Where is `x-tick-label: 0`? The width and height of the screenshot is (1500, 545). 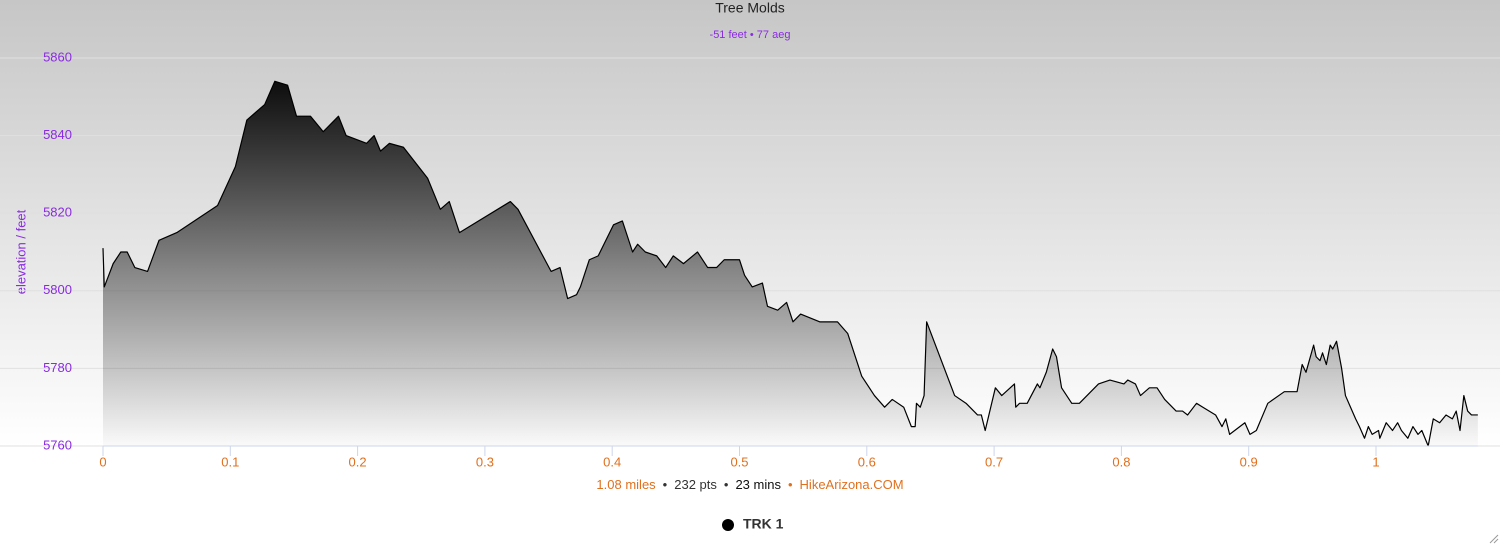
x-tick-label: 0 is located at coordinates (102, 461).